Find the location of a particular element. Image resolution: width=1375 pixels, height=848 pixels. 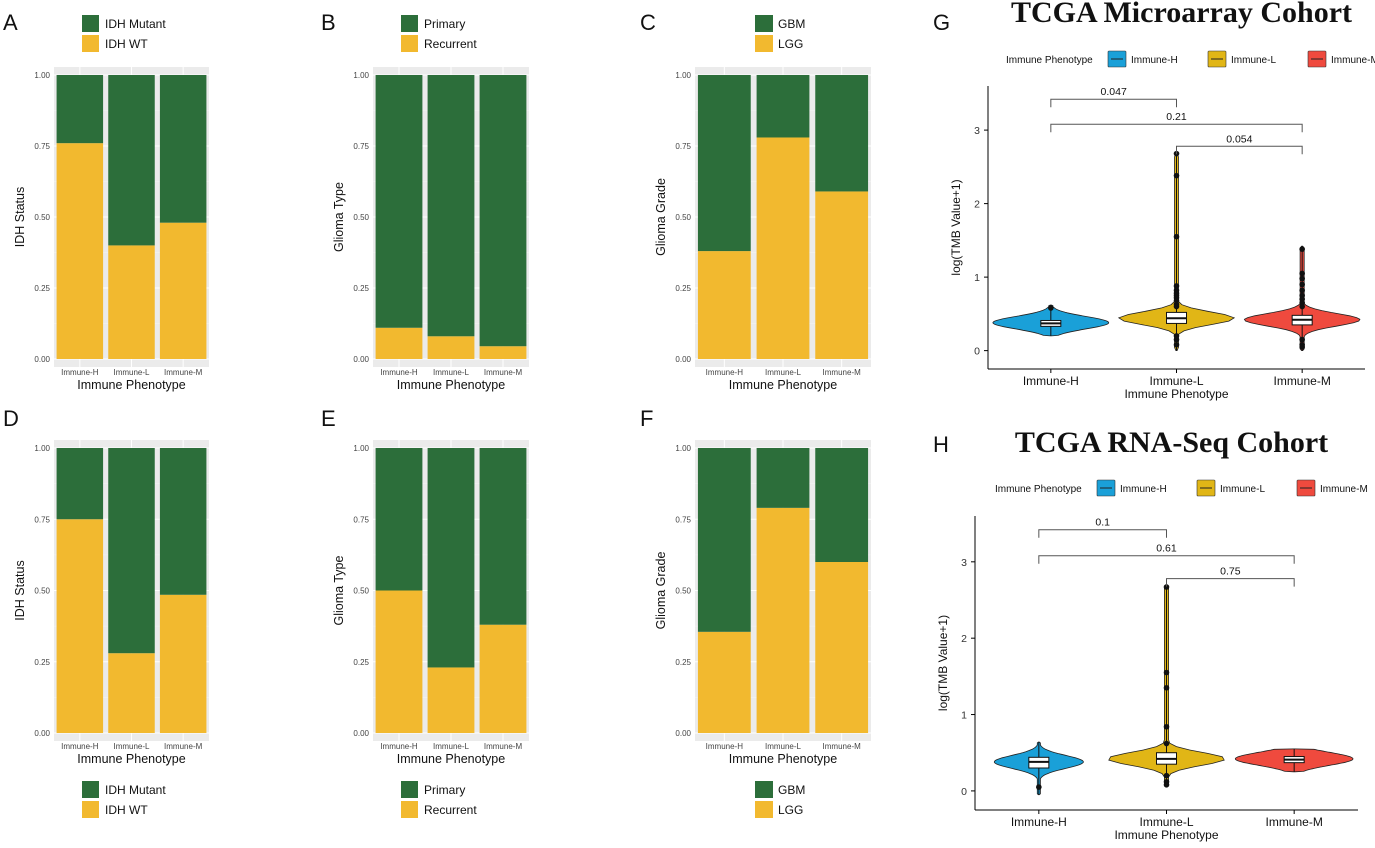

panel-d-bar-idh-mutant-immune-m is located at coordinates (183, 521).